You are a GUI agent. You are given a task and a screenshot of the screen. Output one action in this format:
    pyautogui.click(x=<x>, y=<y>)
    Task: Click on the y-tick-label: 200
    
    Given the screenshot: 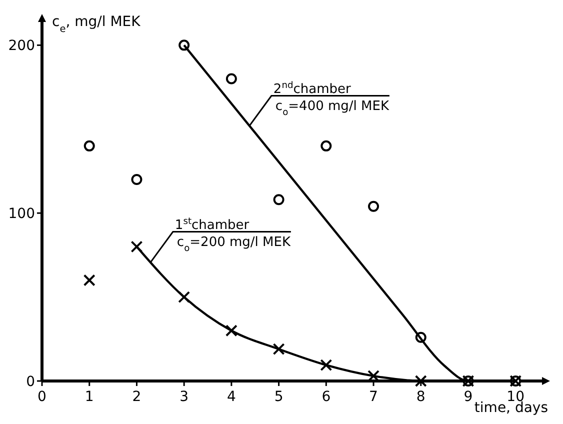 What is the action you would take?
    pyautogui.click(x=21, y=46)
    